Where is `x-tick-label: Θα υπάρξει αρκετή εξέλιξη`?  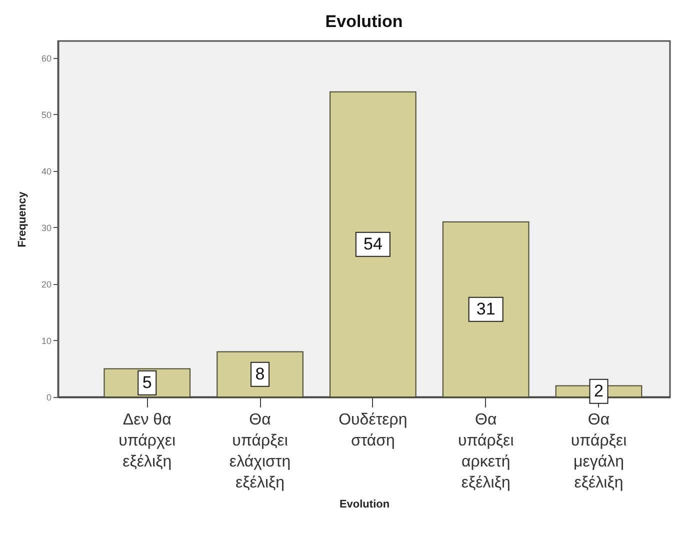
x-tick-label: Θα υπάρξει αρκετή εξέλιξη is located at coordinates (486, 452).